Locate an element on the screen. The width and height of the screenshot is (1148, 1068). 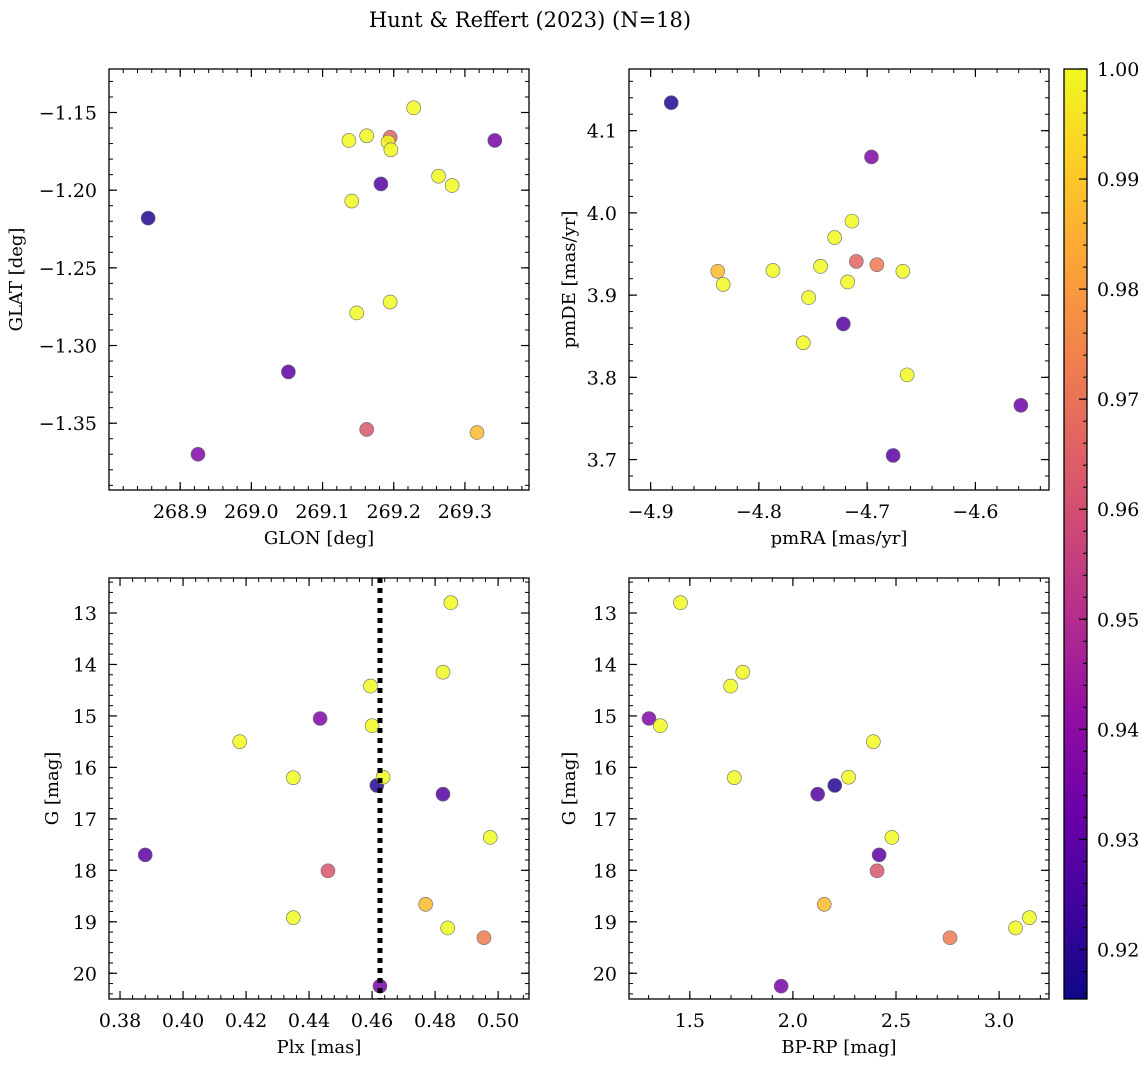
colorbar-tick-label: 0.92 is located at coordinates (1118, 950).